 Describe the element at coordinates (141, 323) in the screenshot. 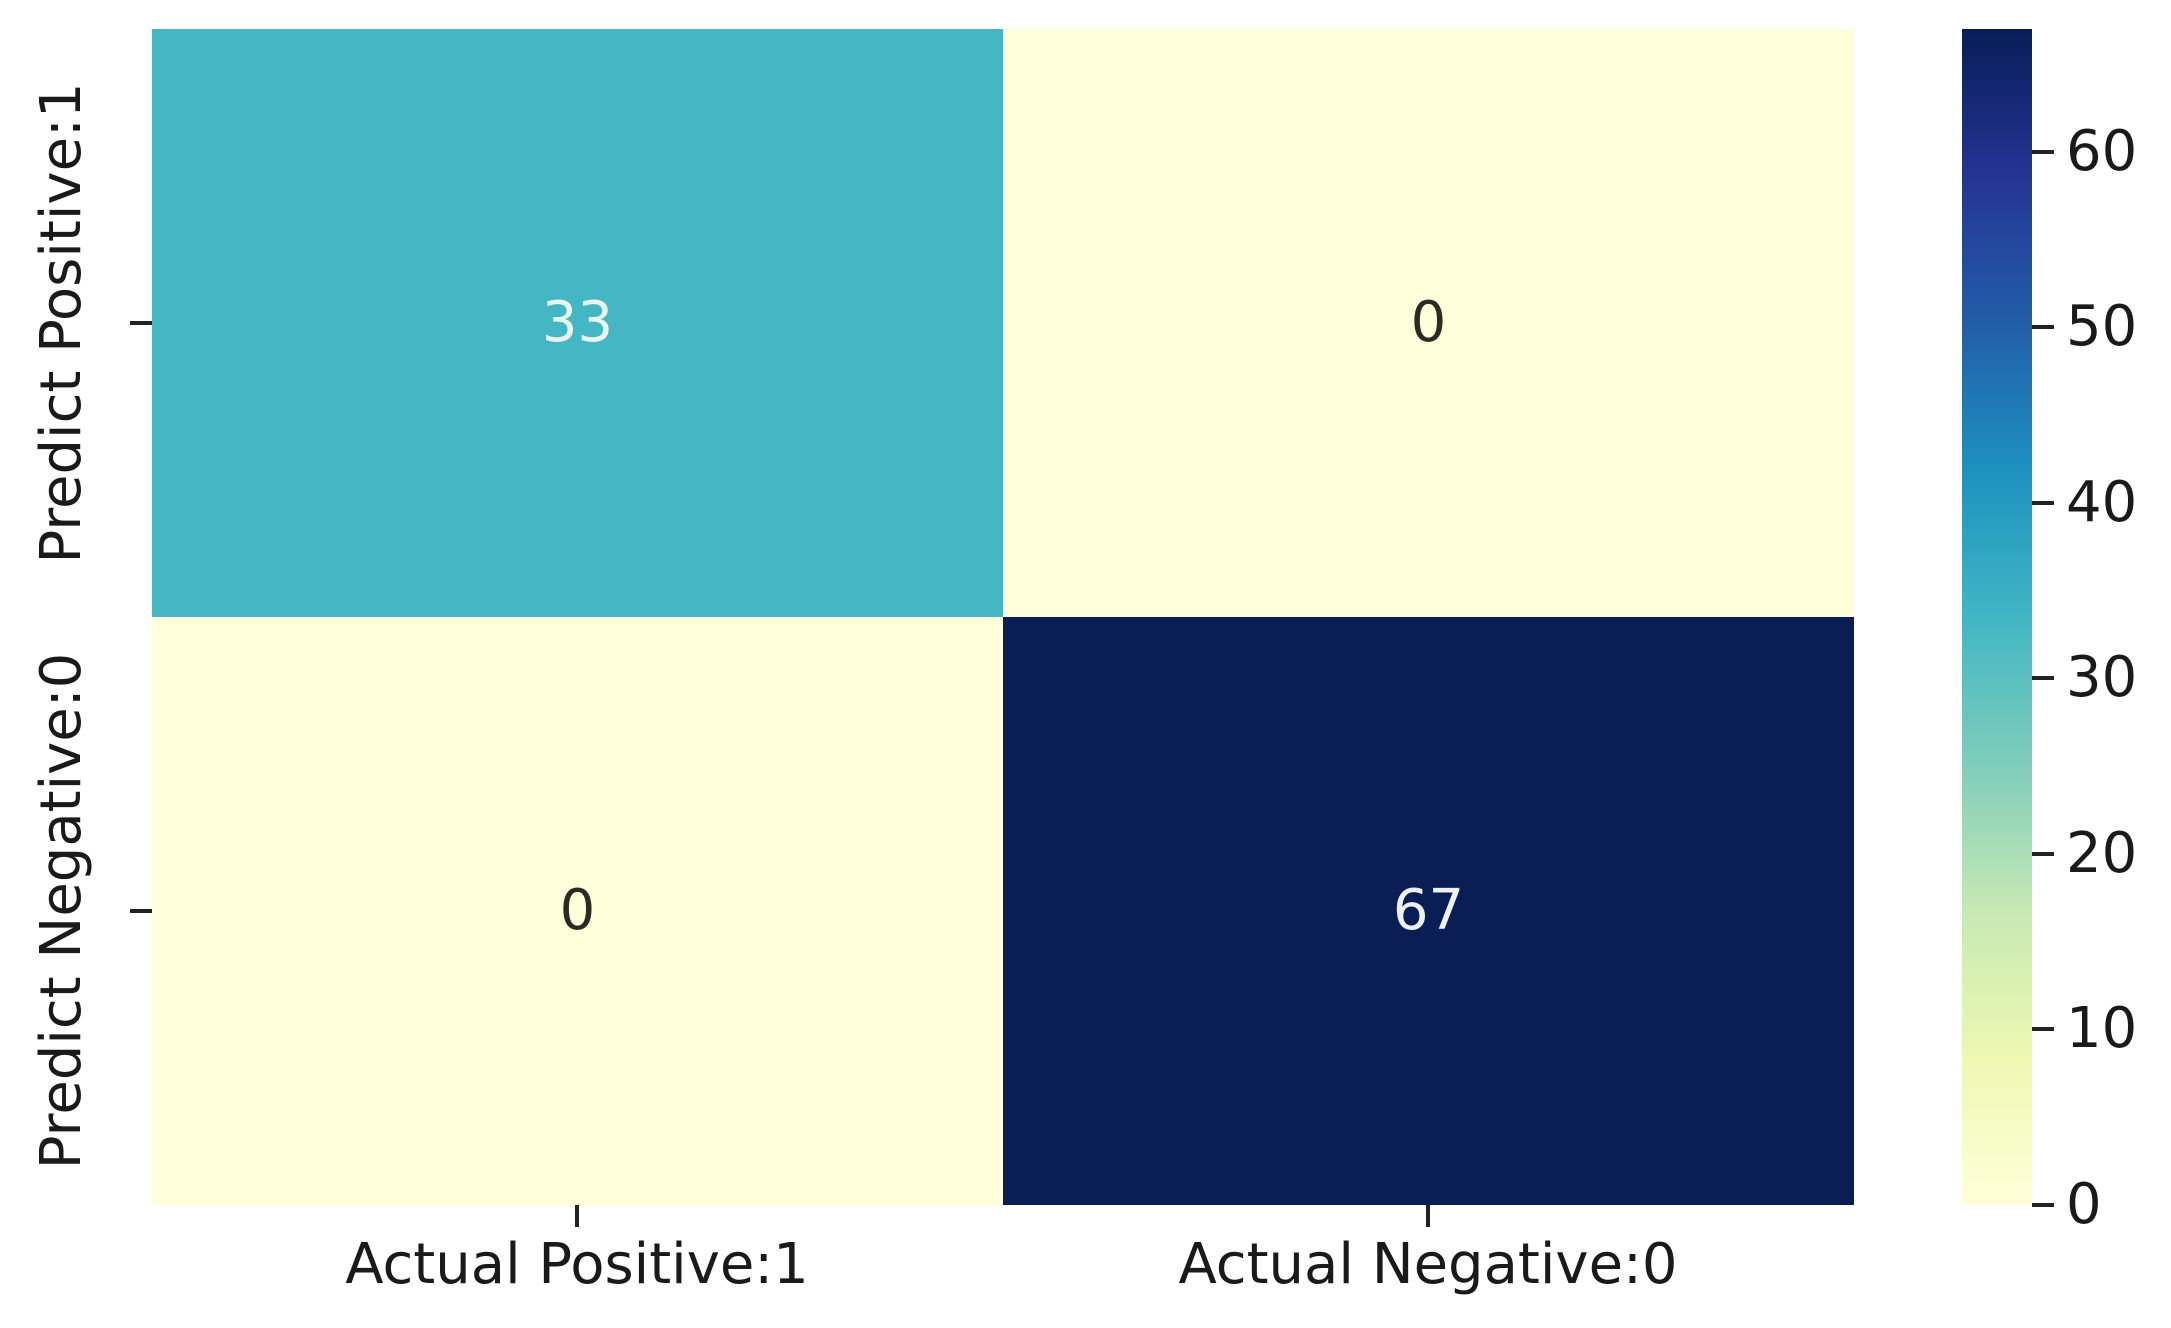

I see `y-axis-tick-row1` at that location.